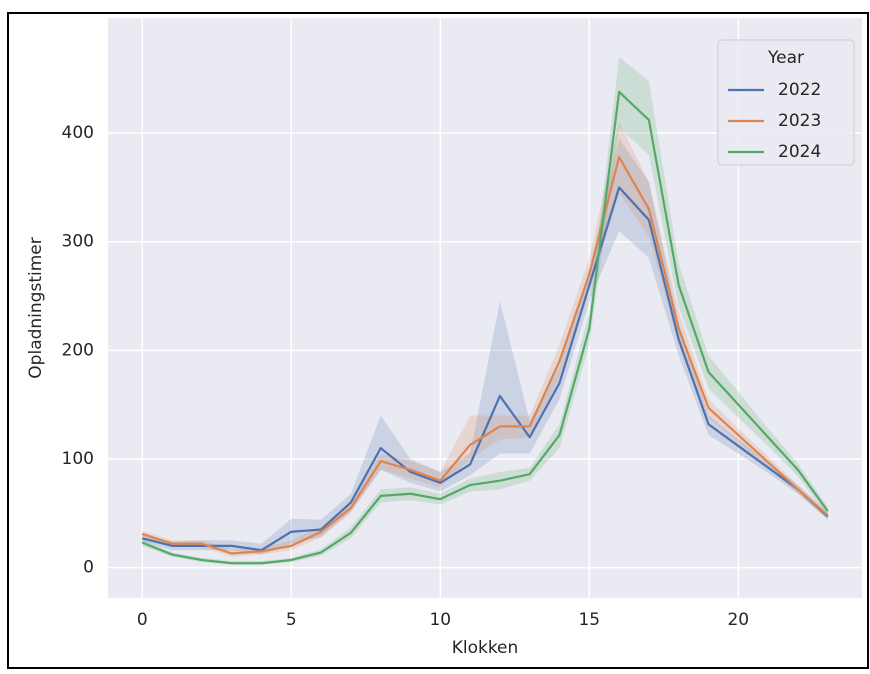 The height and width of the screenshot is (674, 870). I want to click on x-tick-label: 15, so click(589, 620).